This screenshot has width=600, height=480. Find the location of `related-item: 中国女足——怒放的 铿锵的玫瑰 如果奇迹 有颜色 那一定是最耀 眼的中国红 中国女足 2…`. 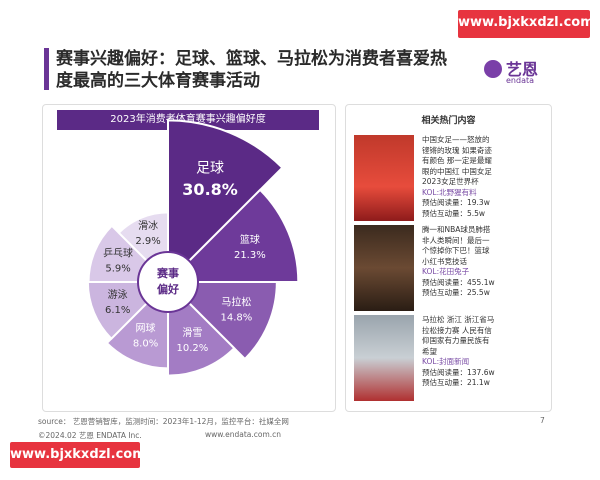

related-item: 中国女足——怒放的 铿锵的玫瑰 如果奇迹 有颜色 那一定是最耀 眼的中国红 中国女足 2… is located at coordinates (446, 180).